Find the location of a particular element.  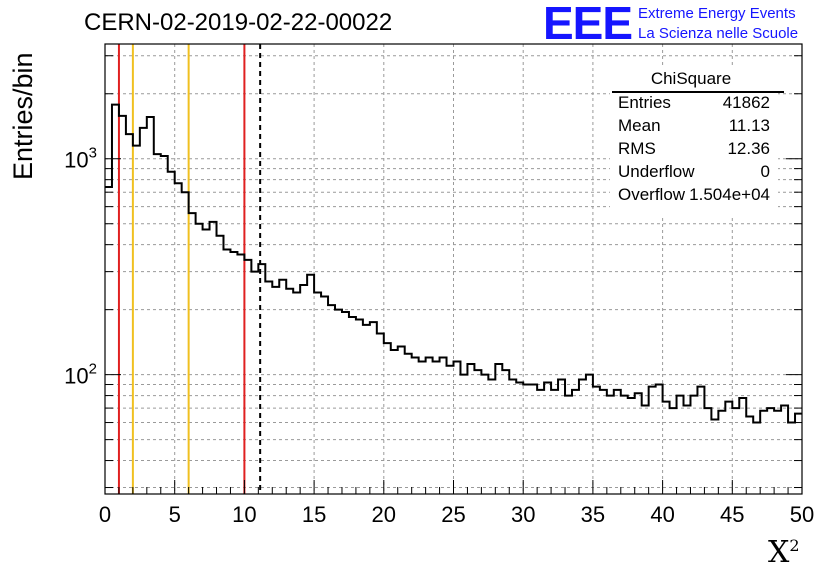

x-tick-label: 10 is located at coordinates (244, 514).